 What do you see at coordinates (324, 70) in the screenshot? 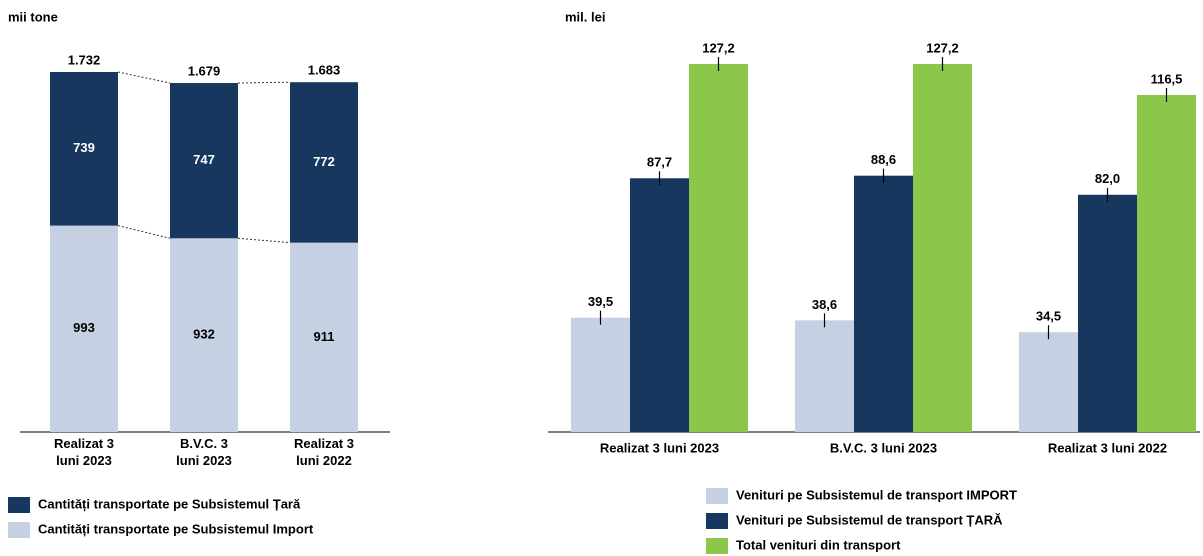
I see `total-label: 1.683` at bounding box center [324, 70].